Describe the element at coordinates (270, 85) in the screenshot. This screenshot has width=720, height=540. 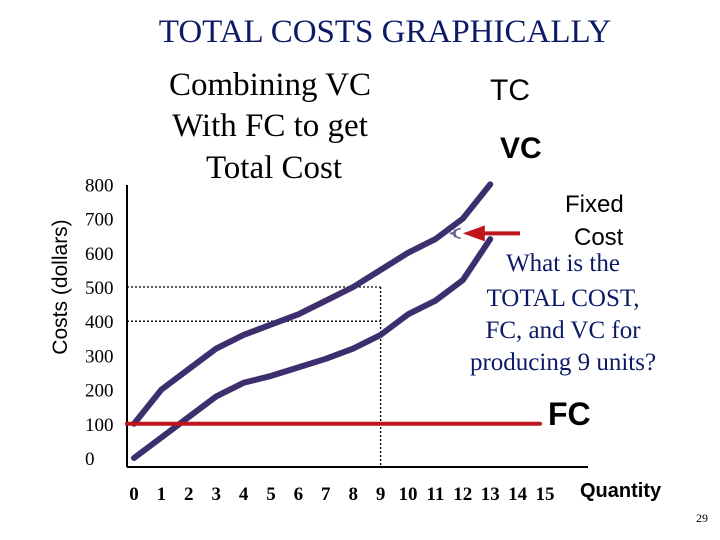
I see `subtitle-line-1: Combining VC` at that location.